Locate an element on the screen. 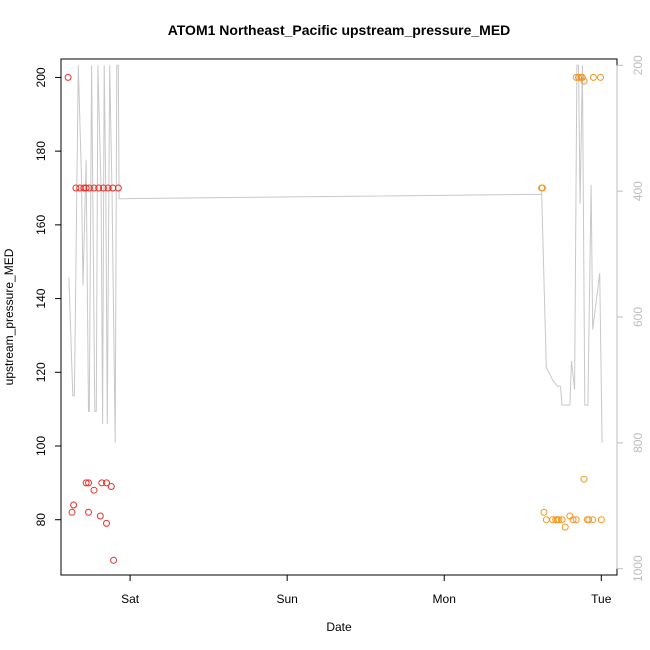 The width and height of the screenshot is (650, 650). y-axis-label: upstream_pressure_MED is located at coordinates (9, 316).